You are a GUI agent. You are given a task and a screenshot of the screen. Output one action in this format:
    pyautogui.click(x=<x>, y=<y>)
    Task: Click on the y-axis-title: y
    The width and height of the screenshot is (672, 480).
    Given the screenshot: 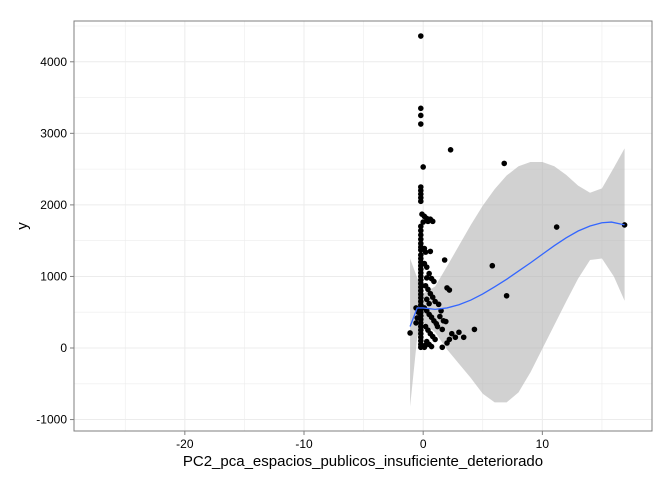 What is the action you would take?
    pyautogui.click(x=22, y=226)
    